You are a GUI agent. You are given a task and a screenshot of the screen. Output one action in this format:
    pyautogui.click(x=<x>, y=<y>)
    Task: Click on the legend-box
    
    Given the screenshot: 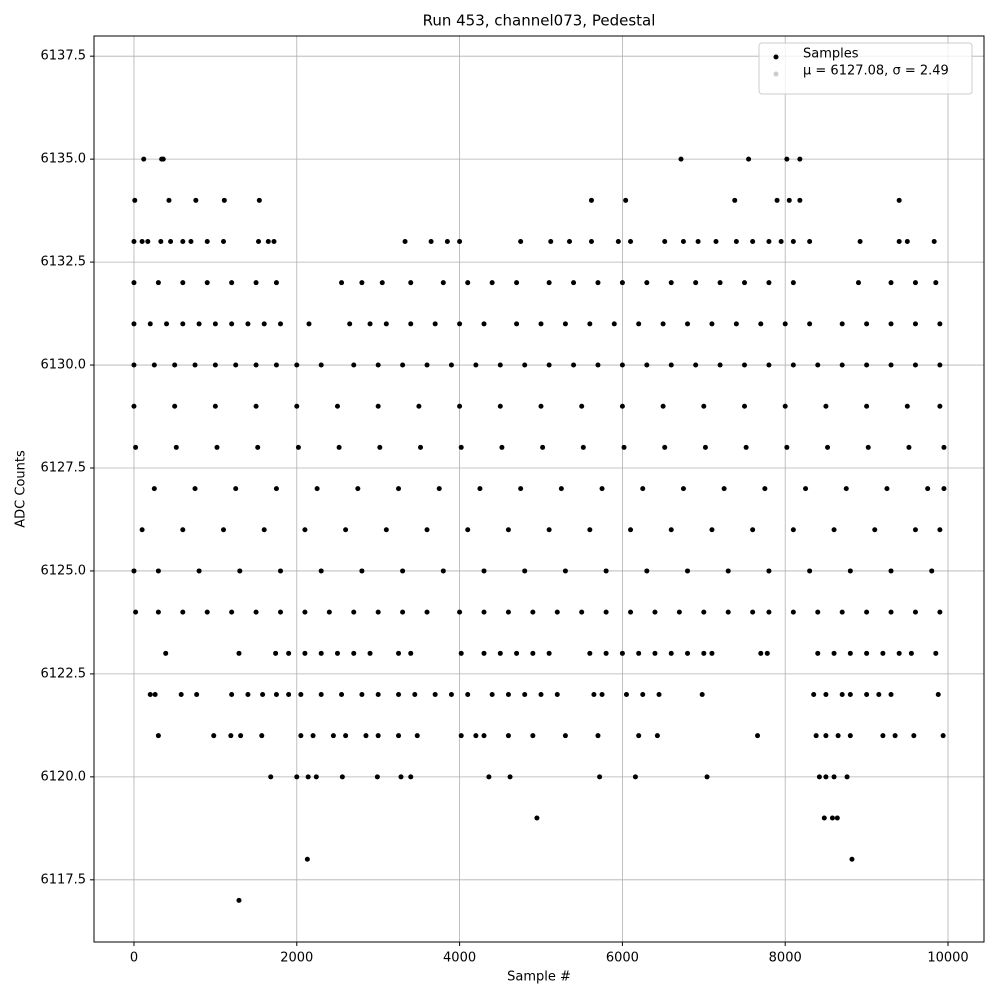 What is the action you would take?
    pyautogui.click(x=865, y=68)
    